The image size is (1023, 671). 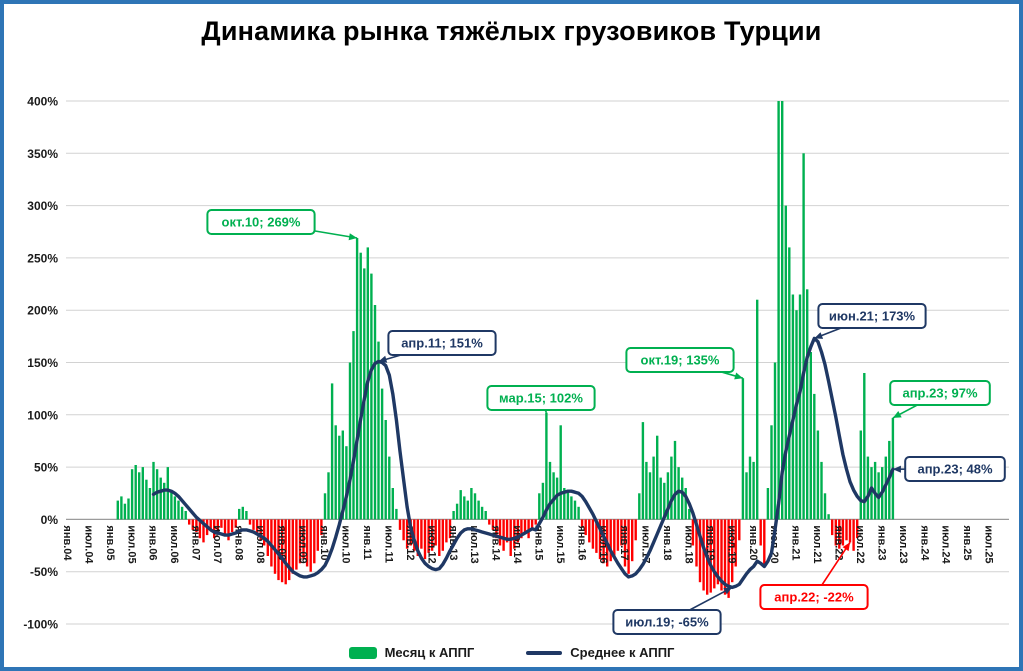 What do you see at coordinates (946, 544) in the screenshot?
I see `x-axis-label: июл.24` at bounding box center [946, 544].